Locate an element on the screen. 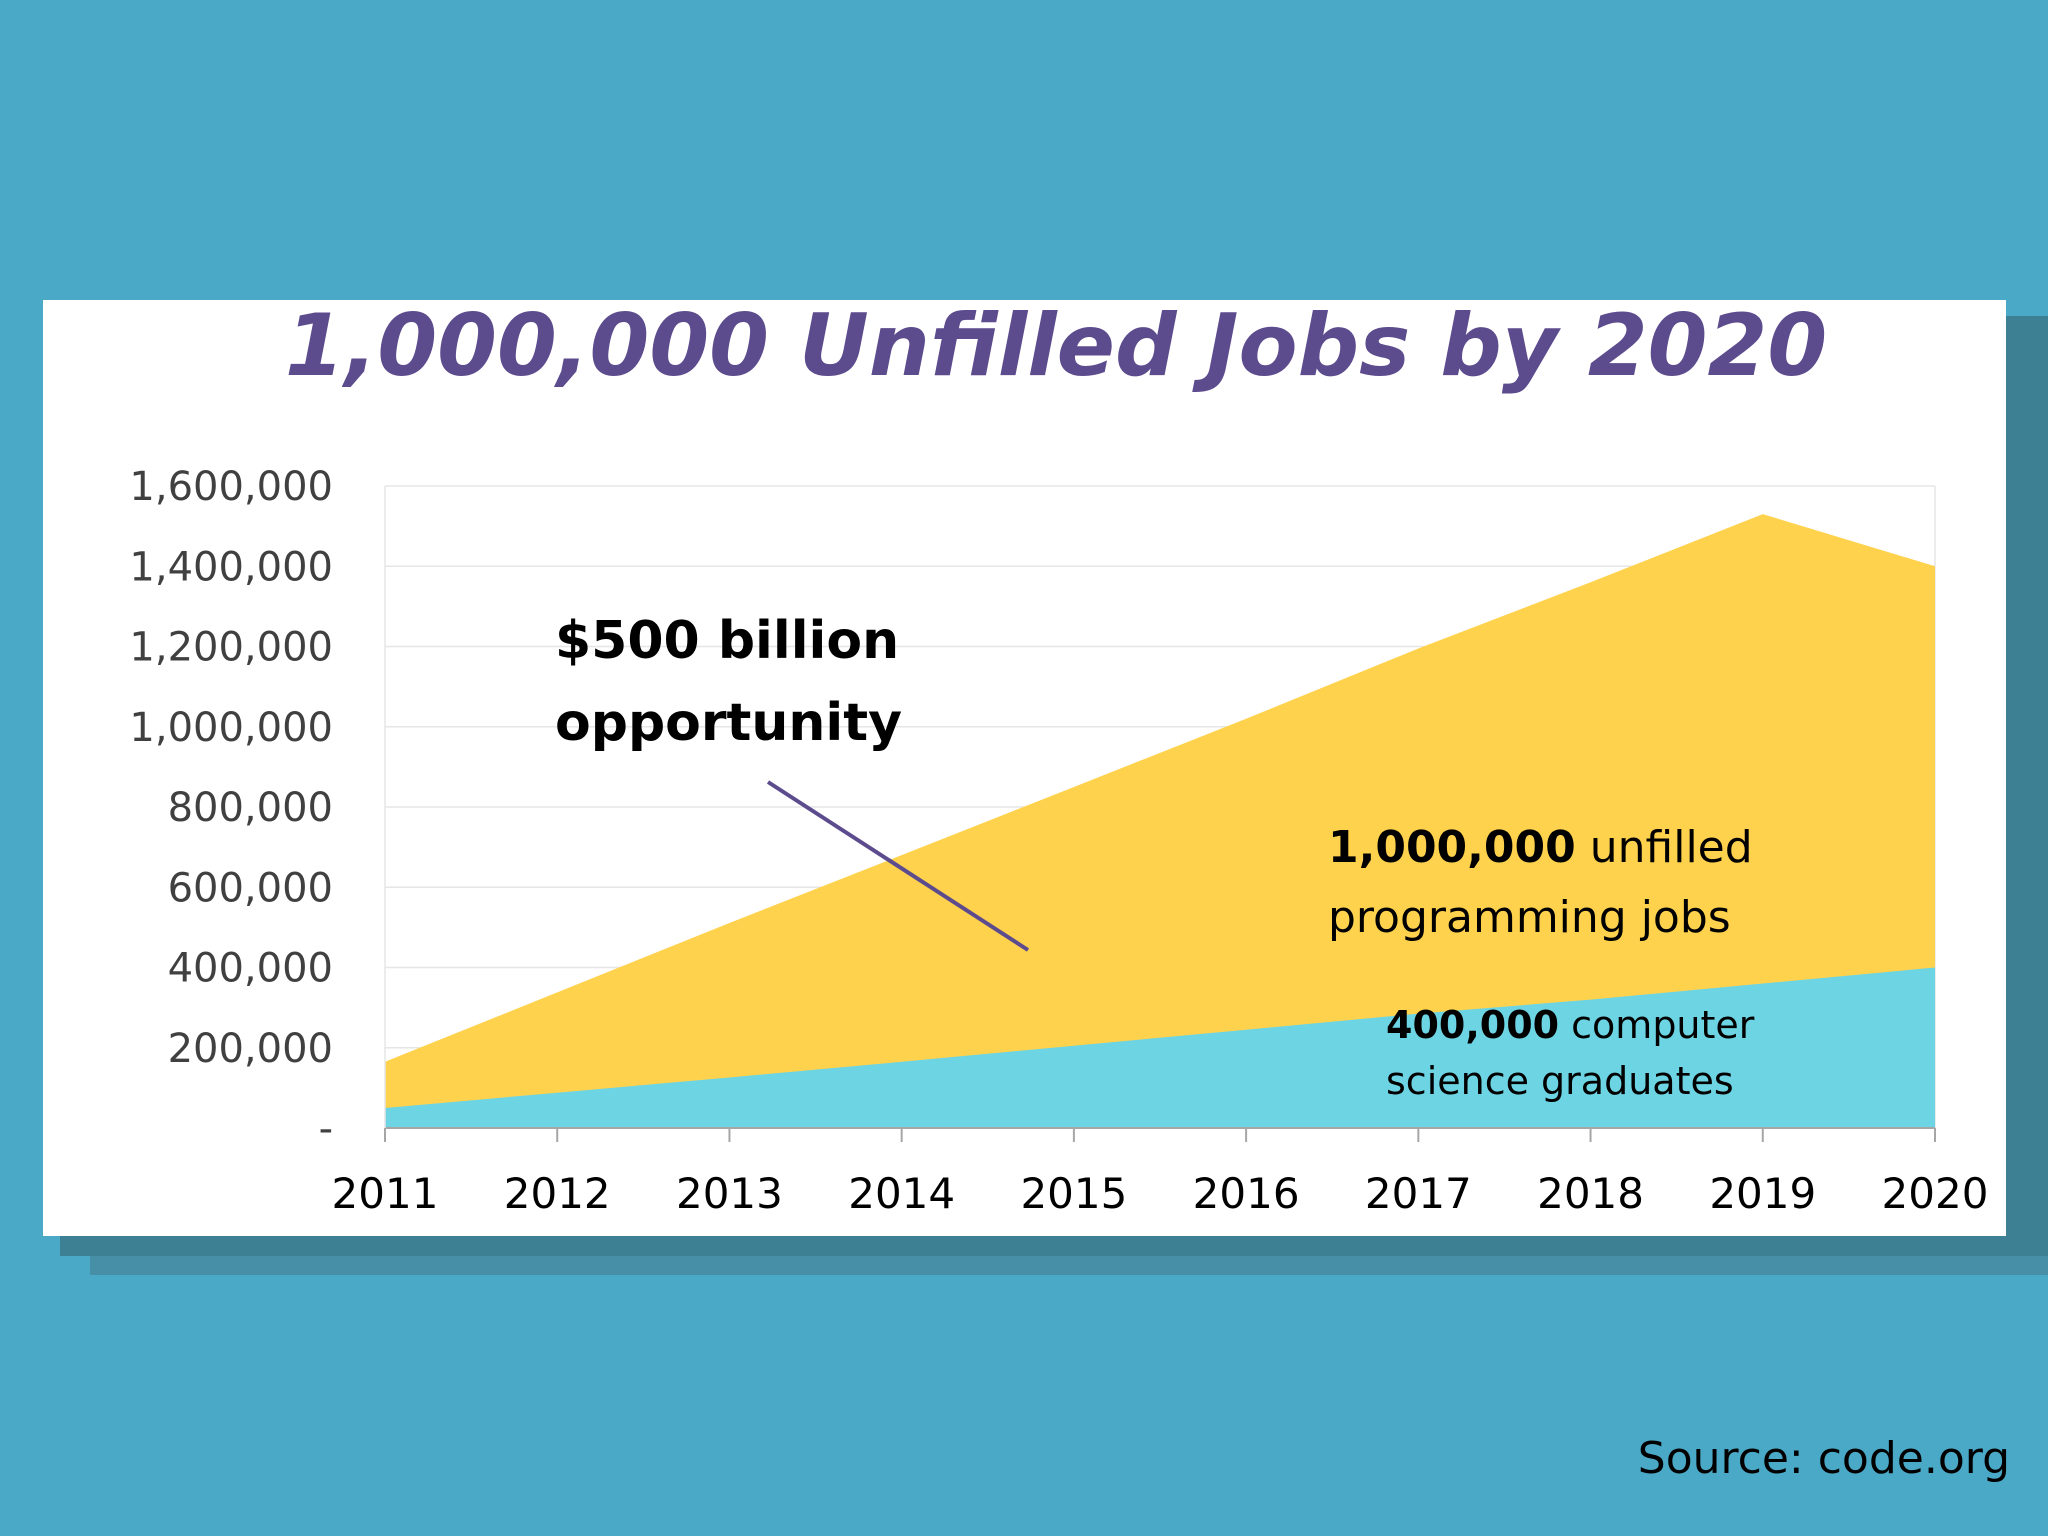 The width and height of the screenshot is (2048, 1536). x-tick-label: 2012 is located at coordinates (557, 1193).